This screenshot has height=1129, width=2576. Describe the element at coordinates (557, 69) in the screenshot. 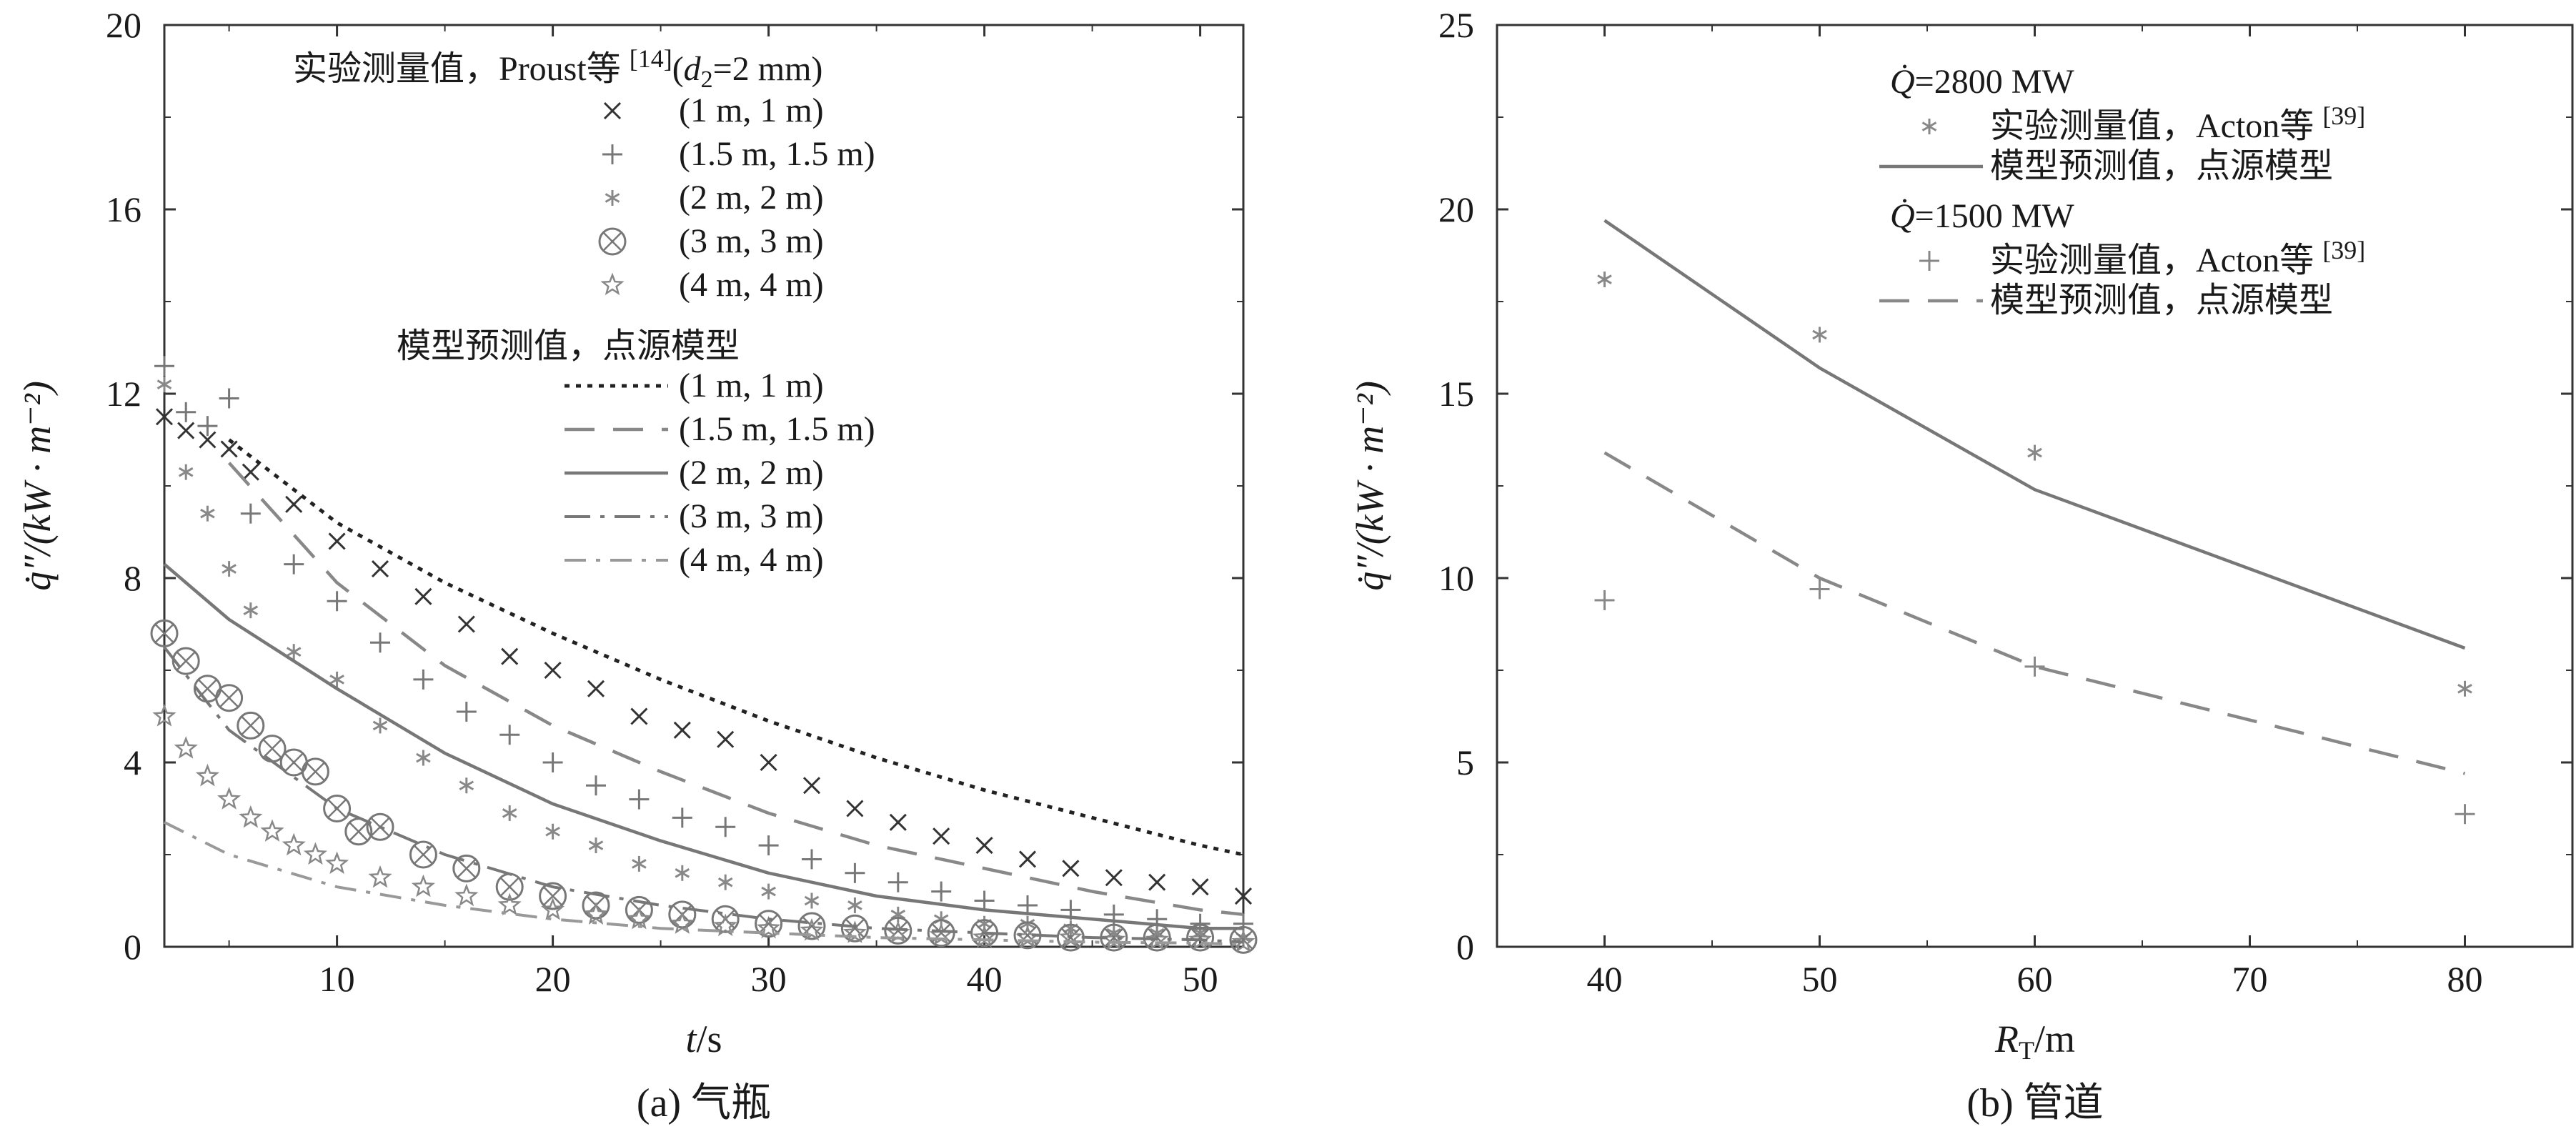

I see `legend-header-experiment-a: 实验测量值，Proust等 [14](d2=2 mm)` at that location.